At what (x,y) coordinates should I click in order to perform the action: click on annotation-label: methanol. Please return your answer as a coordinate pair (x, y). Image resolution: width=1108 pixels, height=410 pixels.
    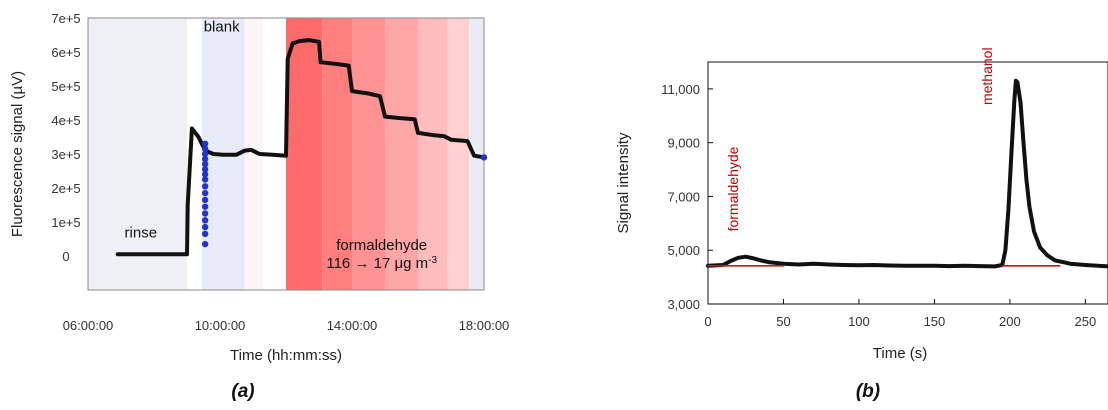
    Looking at the image, I should click on (987, 76).